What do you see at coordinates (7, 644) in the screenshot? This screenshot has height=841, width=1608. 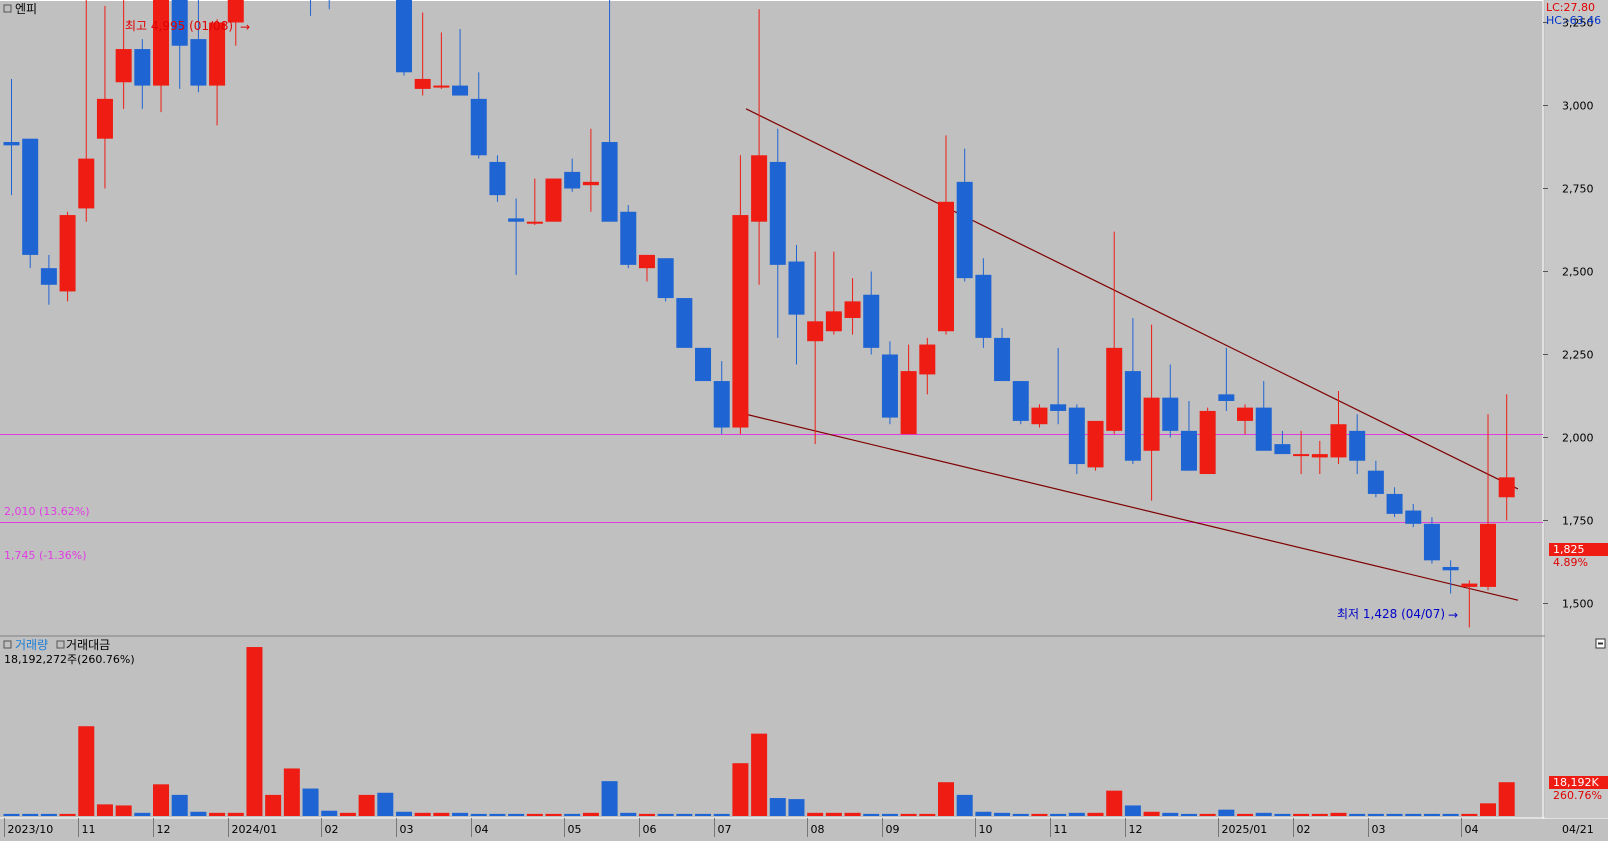 I see `volume-panel-box-icon` at bounding box center [7, 644].